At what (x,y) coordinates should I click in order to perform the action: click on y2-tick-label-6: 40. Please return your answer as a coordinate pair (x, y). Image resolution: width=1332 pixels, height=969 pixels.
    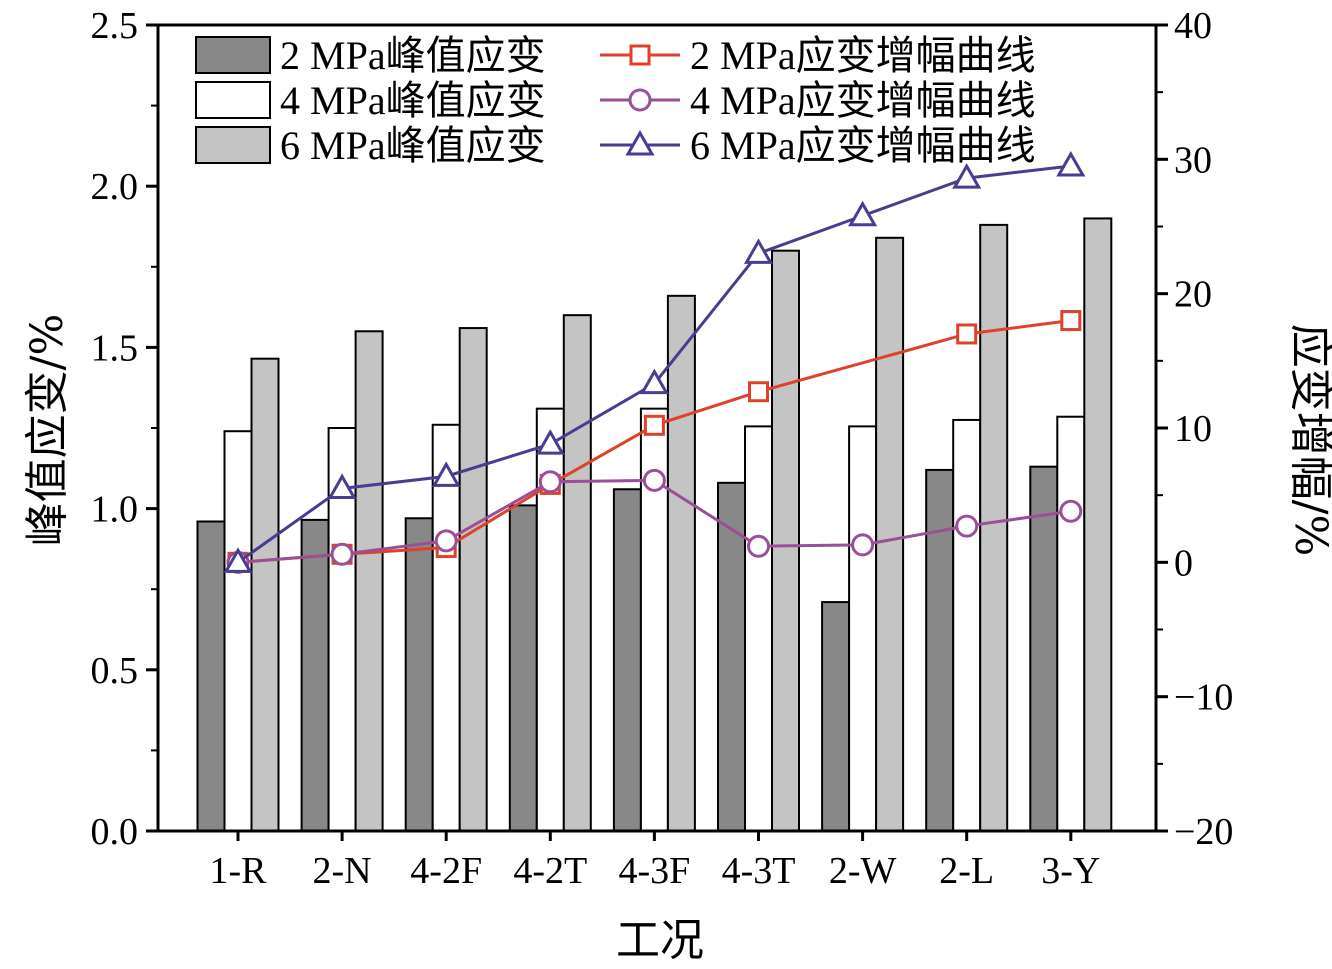
    Looking at the image, I should click on (1193, 26).